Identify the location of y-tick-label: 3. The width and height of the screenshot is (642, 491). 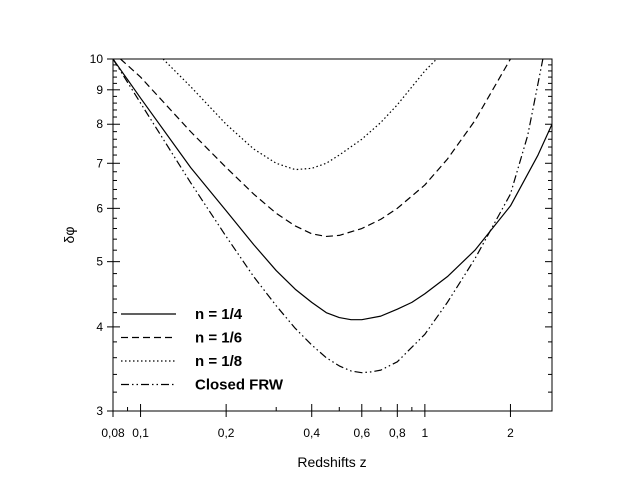
(99, 411).